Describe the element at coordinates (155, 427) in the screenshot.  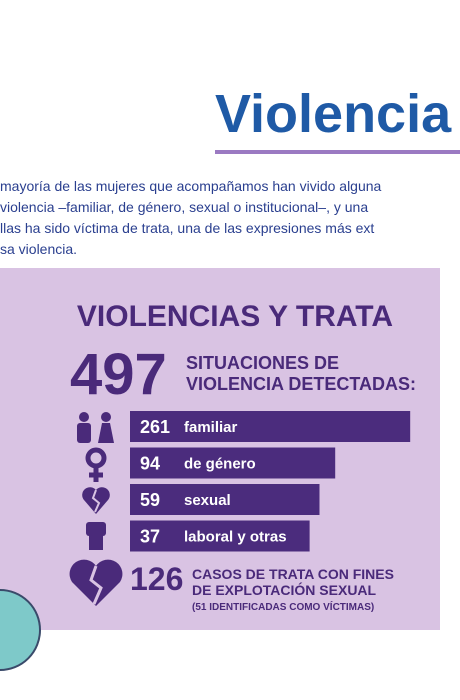
I see `bar-value: 261` at that location.